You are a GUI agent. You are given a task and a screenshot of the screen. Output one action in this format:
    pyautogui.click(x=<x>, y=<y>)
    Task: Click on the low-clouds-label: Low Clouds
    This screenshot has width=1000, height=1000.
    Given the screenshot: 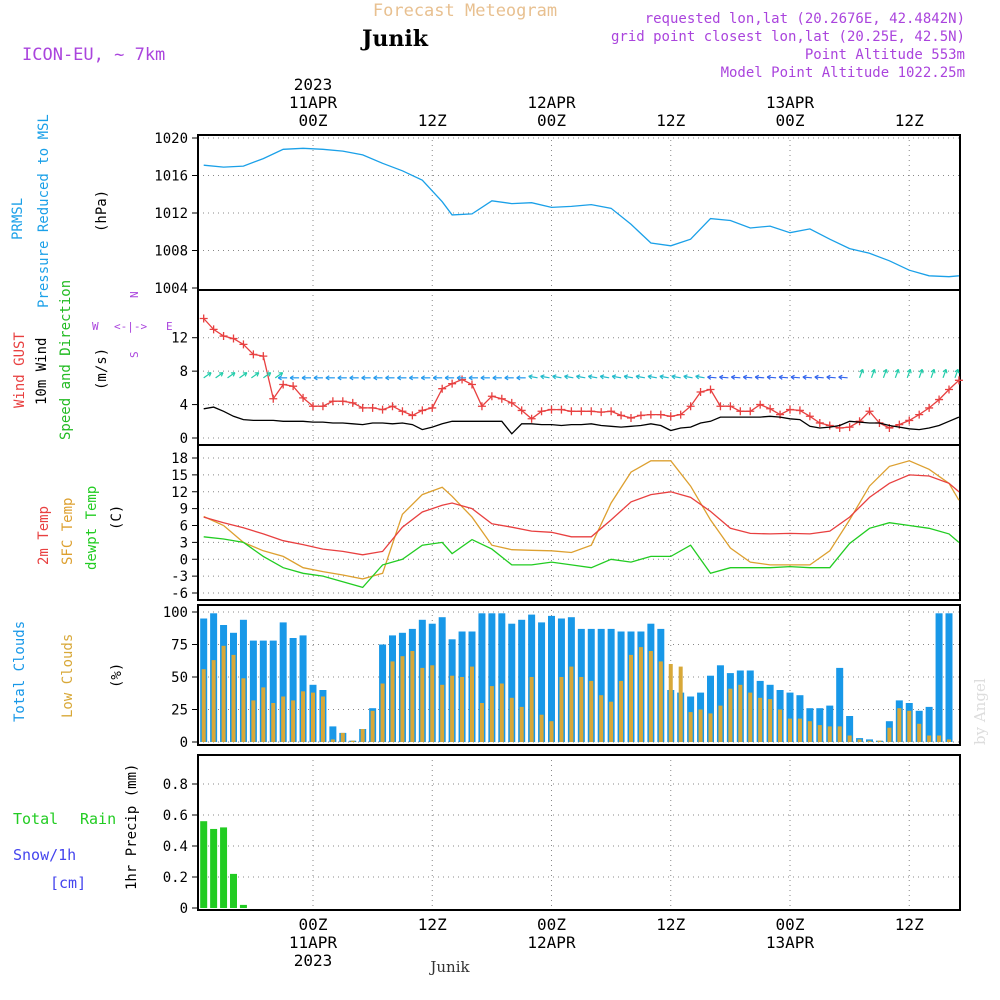 What is the action you would take?
    pyautogui.click(x=68, y=676)
    